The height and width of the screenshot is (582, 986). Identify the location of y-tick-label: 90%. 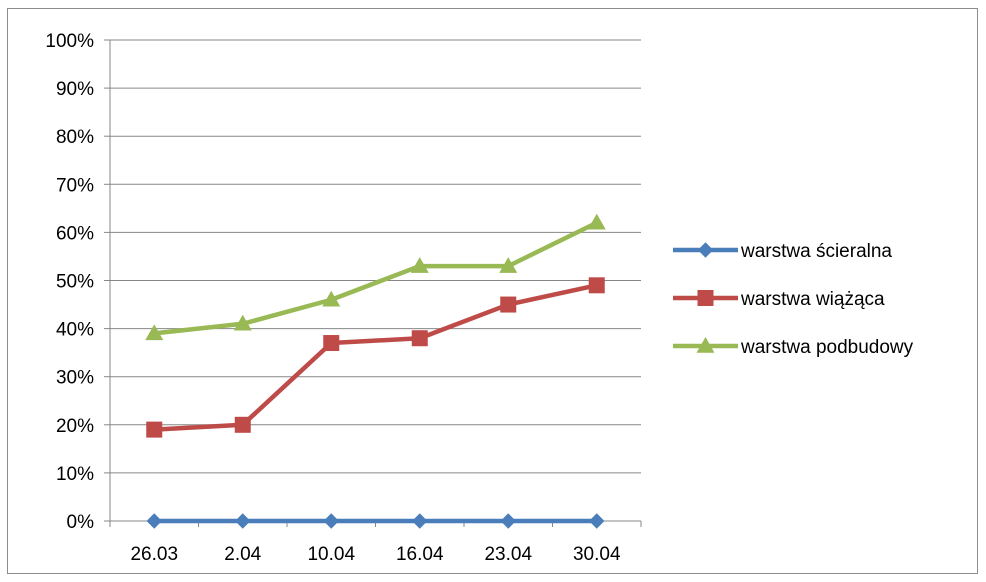
(75, 89).